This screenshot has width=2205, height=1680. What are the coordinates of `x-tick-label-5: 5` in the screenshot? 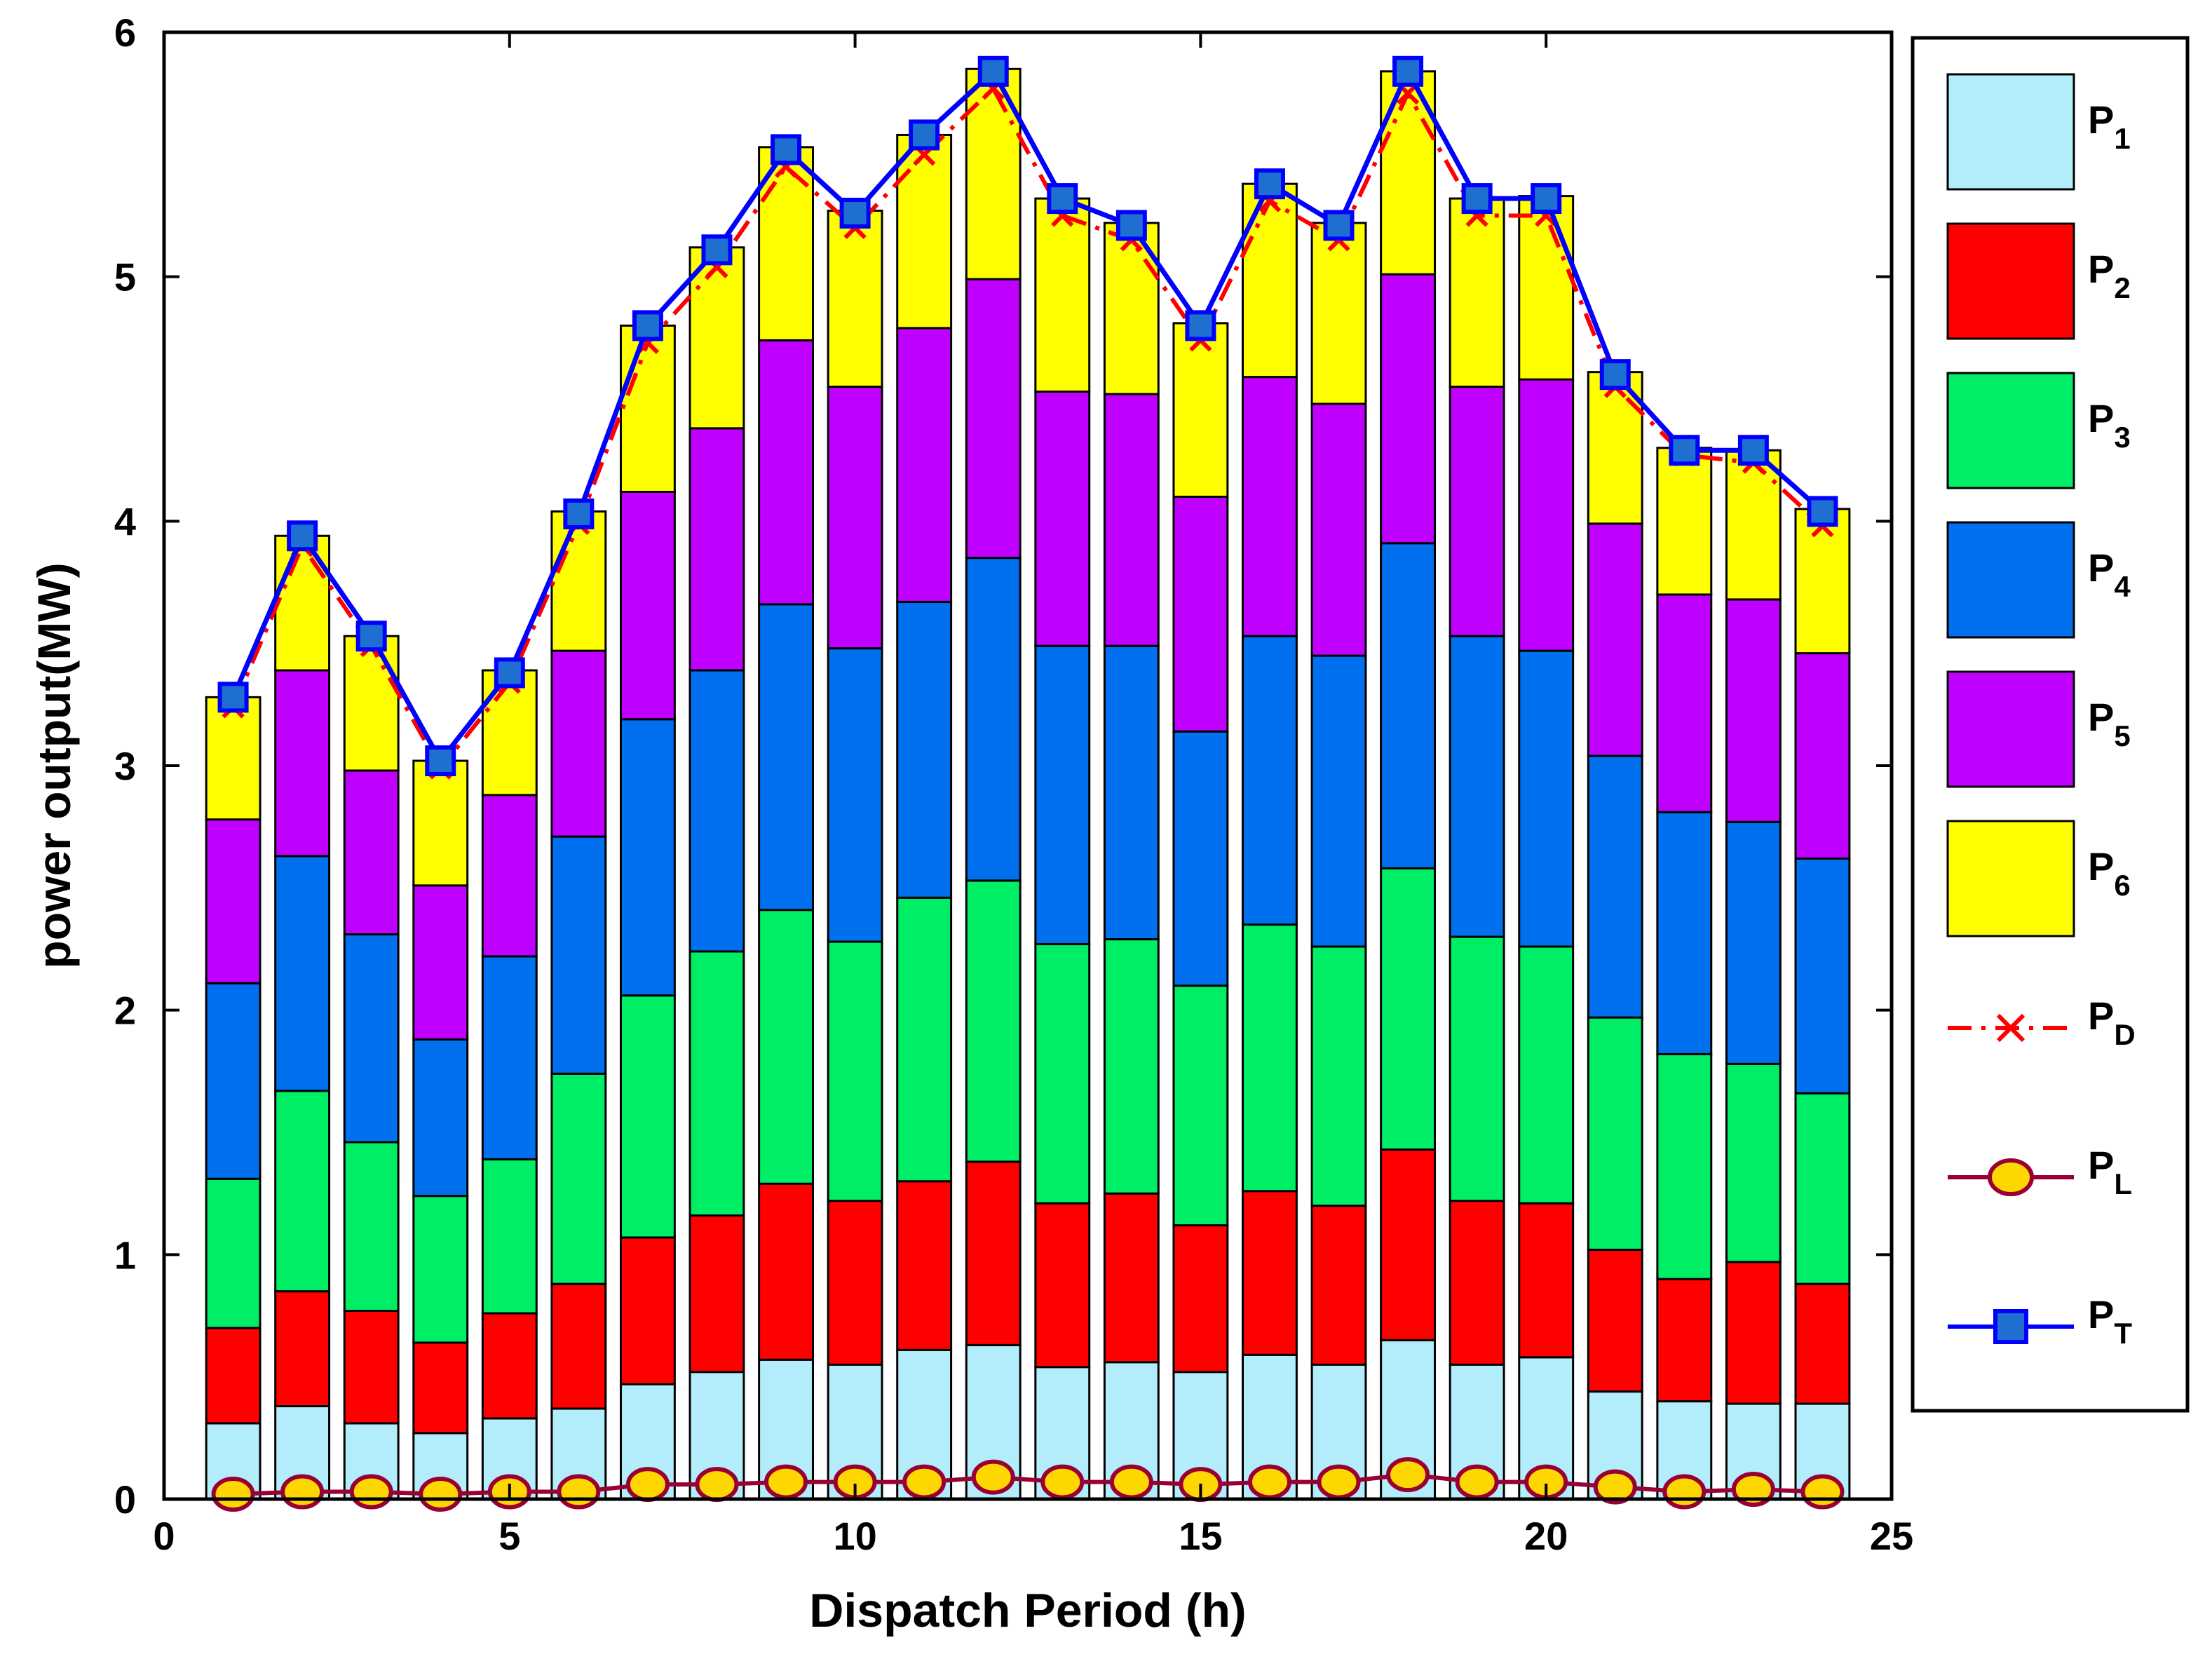 It's located at (509, 1536).